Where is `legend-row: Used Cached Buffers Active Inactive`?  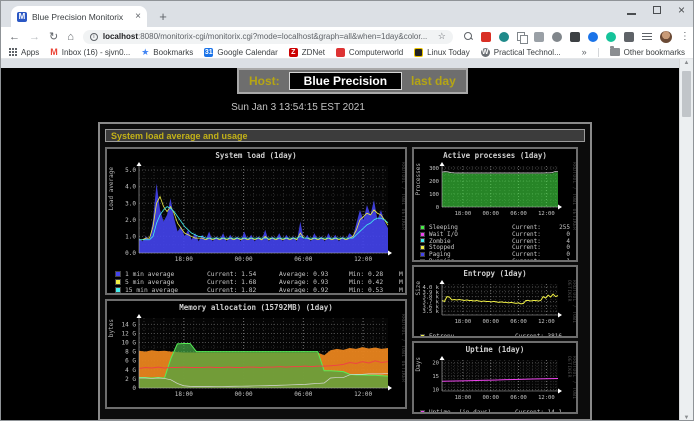 legend-row: Used Cached Buffers Active Inactive is located at coordinates (256, 407).